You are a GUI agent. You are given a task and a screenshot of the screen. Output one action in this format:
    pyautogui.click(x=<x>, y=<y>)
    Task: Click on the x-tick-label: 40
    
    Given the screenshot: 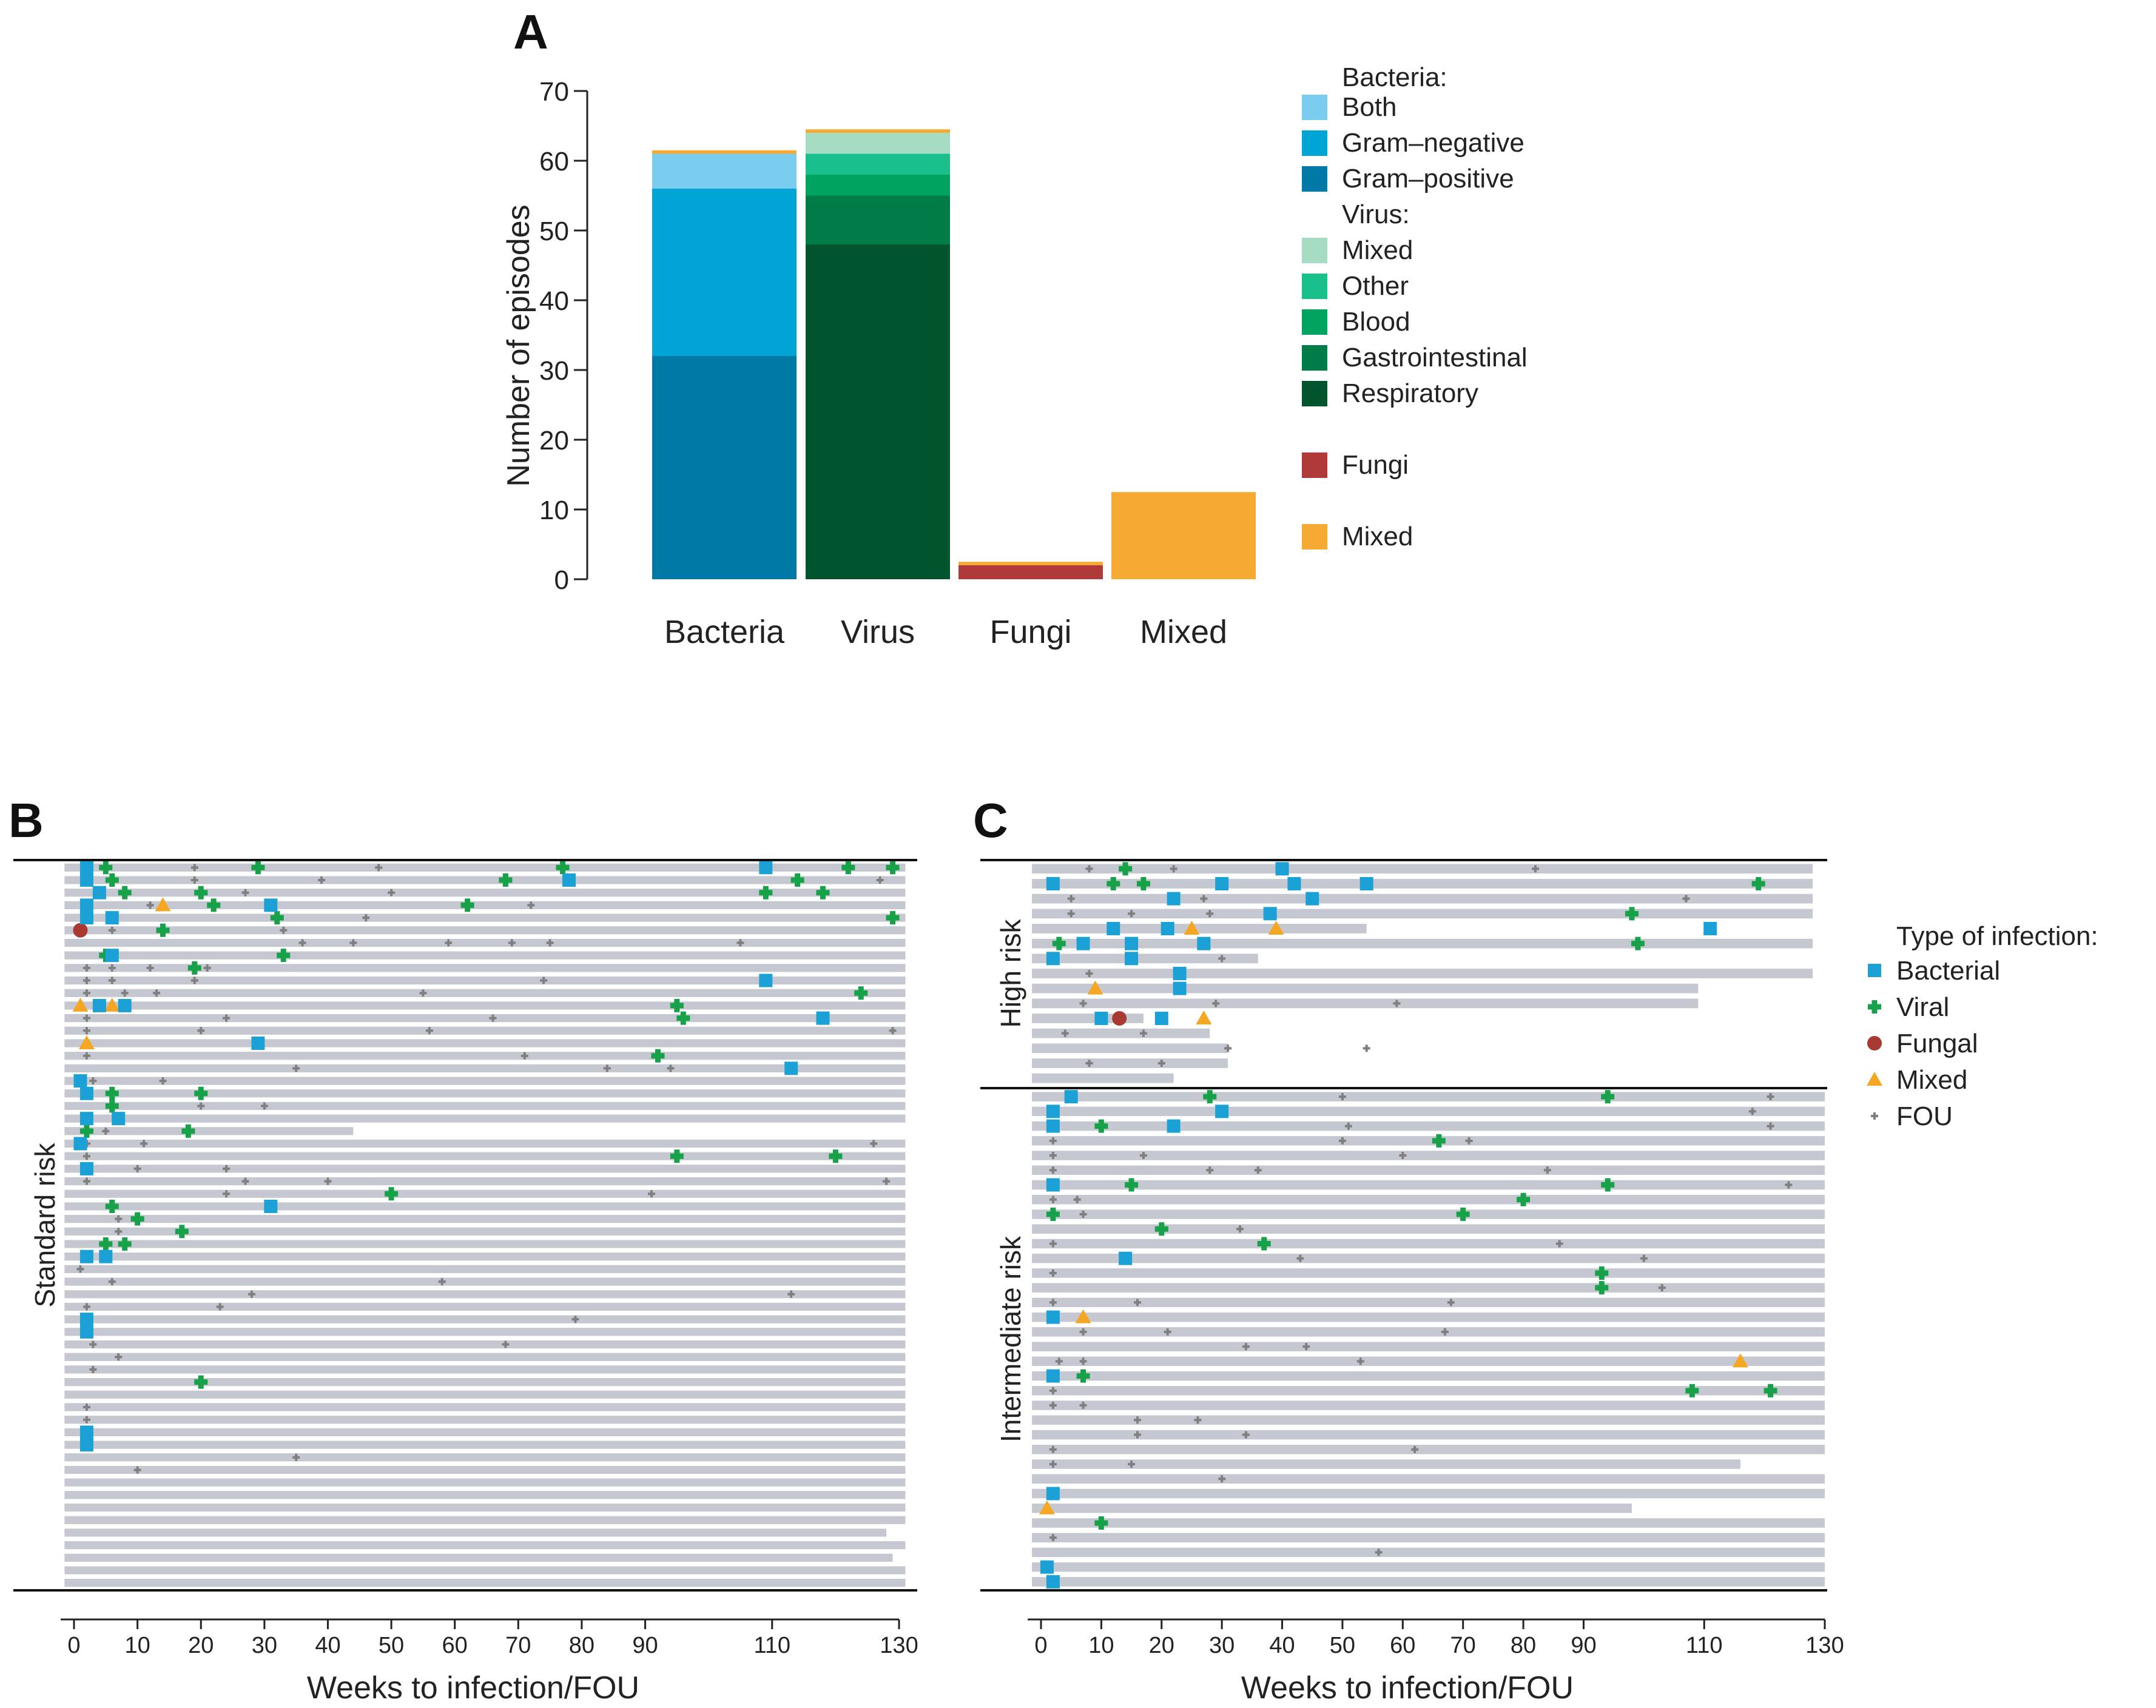 What is the action you would take?
    pyautogui.click(x=327, y=1645)
    